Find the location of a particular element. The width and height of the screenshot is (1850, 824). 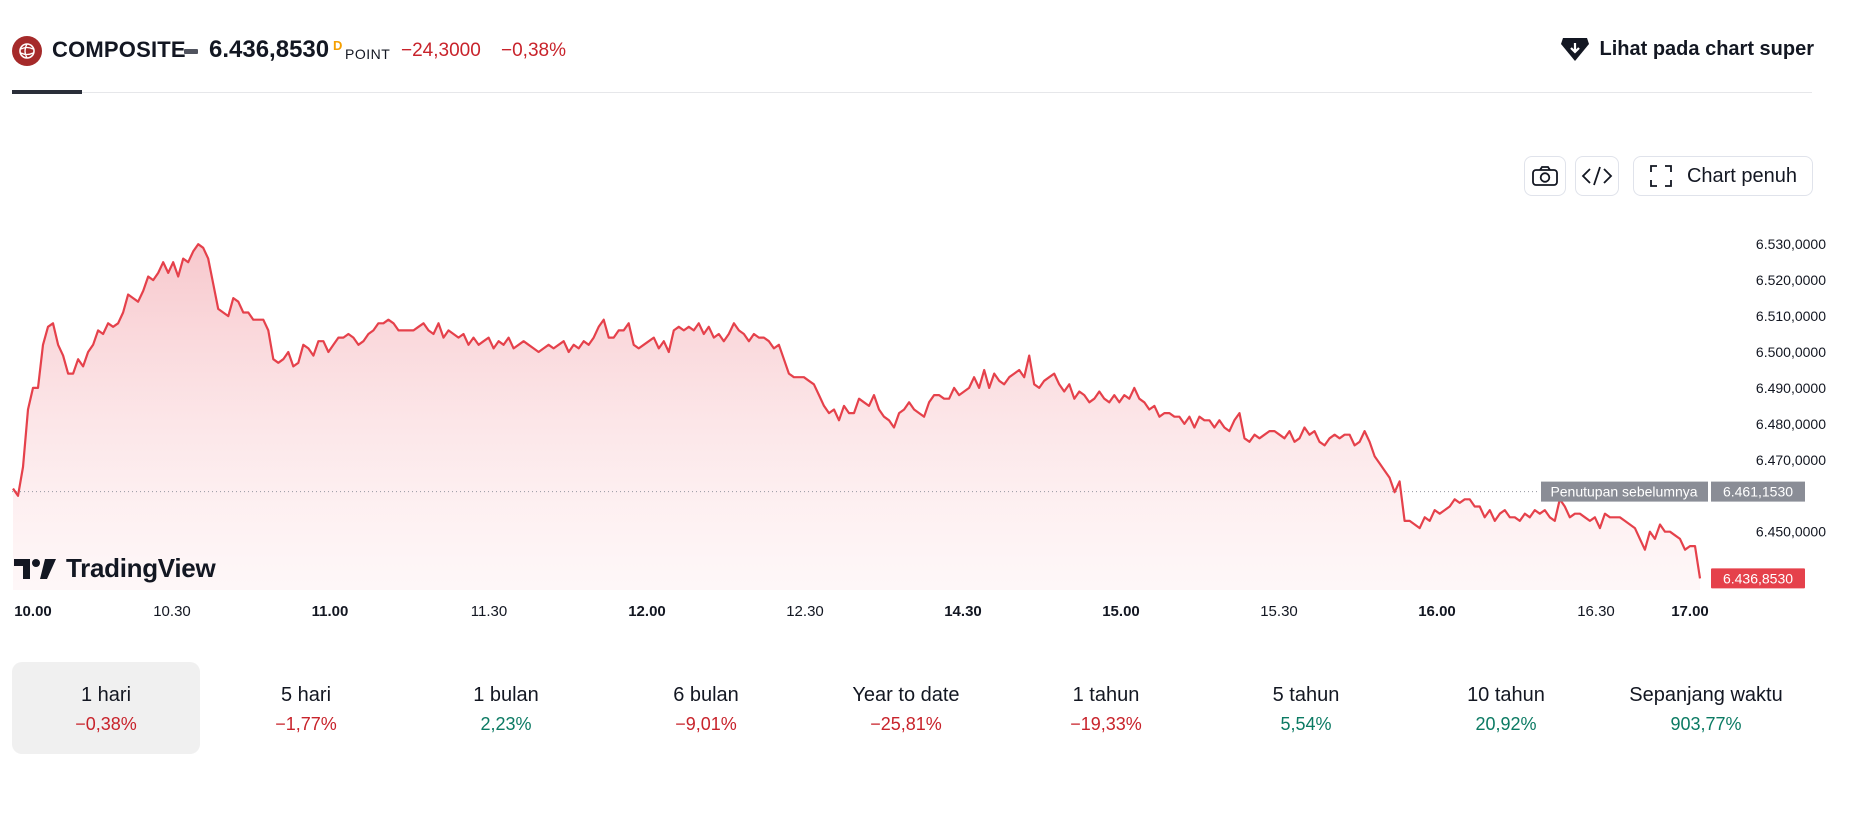

last-price: 6.436,8530 is located at coordinates (269, 49).